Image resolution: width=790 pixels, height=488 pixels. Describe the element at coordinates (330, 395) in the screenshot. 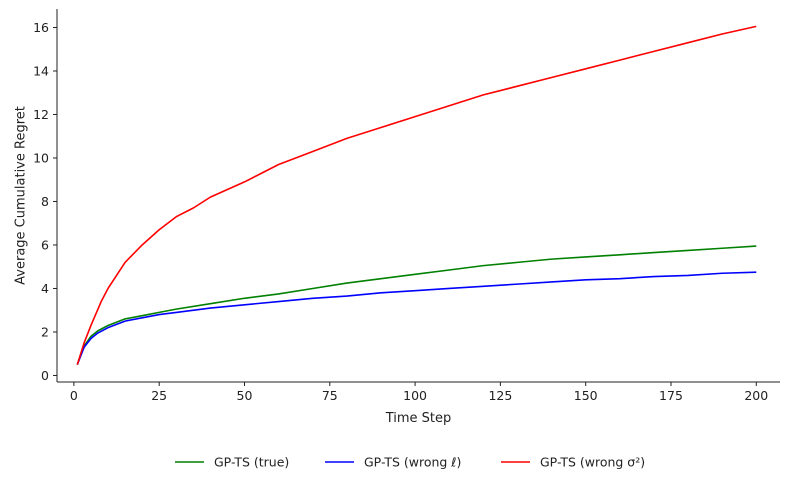

I see `x-tick-label: 75` at that location.